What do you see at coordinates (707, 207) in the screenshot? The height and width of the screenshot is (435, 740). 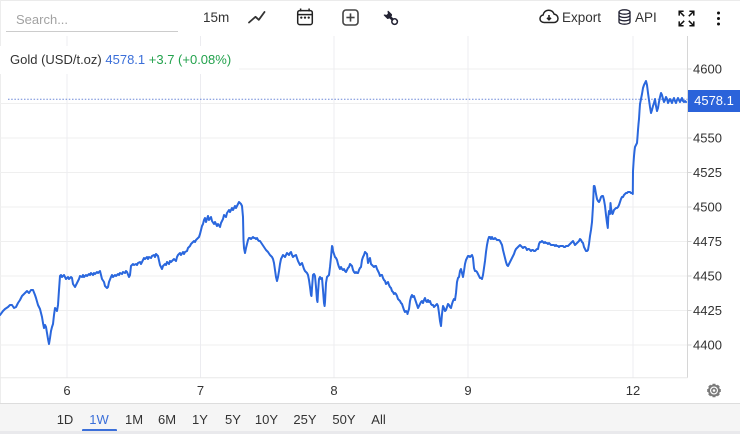 I see `svg-text: 4500` at bounding box center [707, 207].